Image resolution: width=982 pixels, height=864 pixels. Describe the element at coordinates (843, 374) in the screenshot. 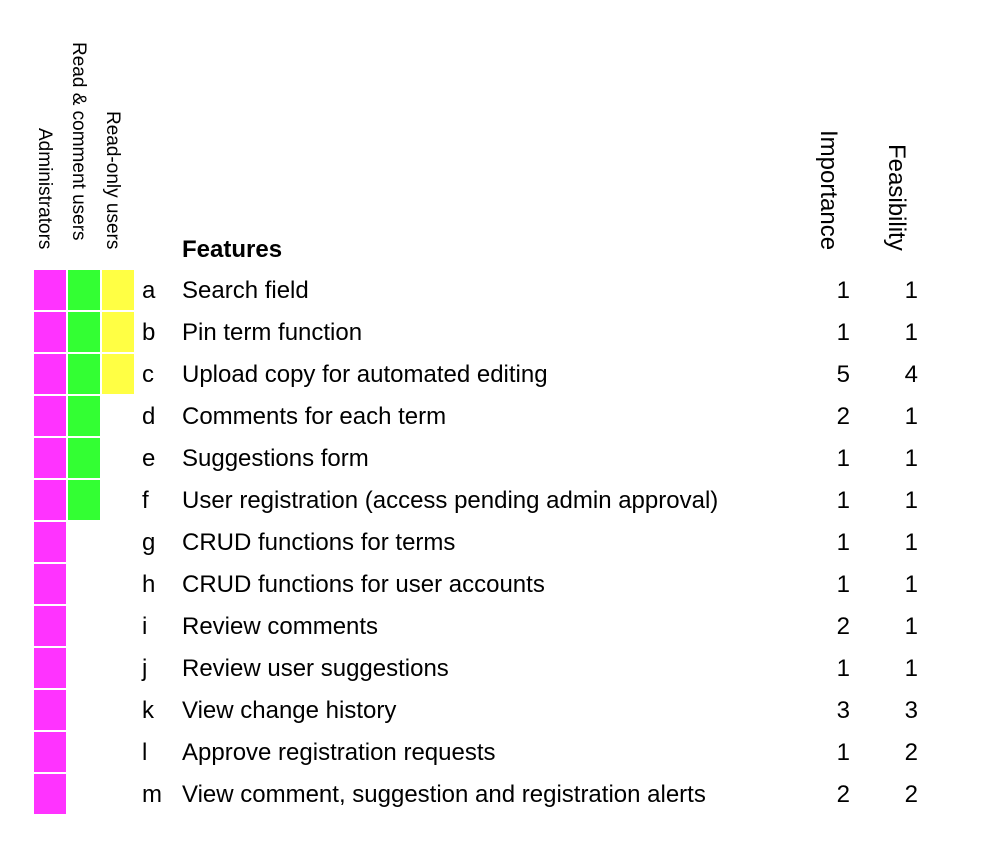

I see `importance-value: 5` at that location.